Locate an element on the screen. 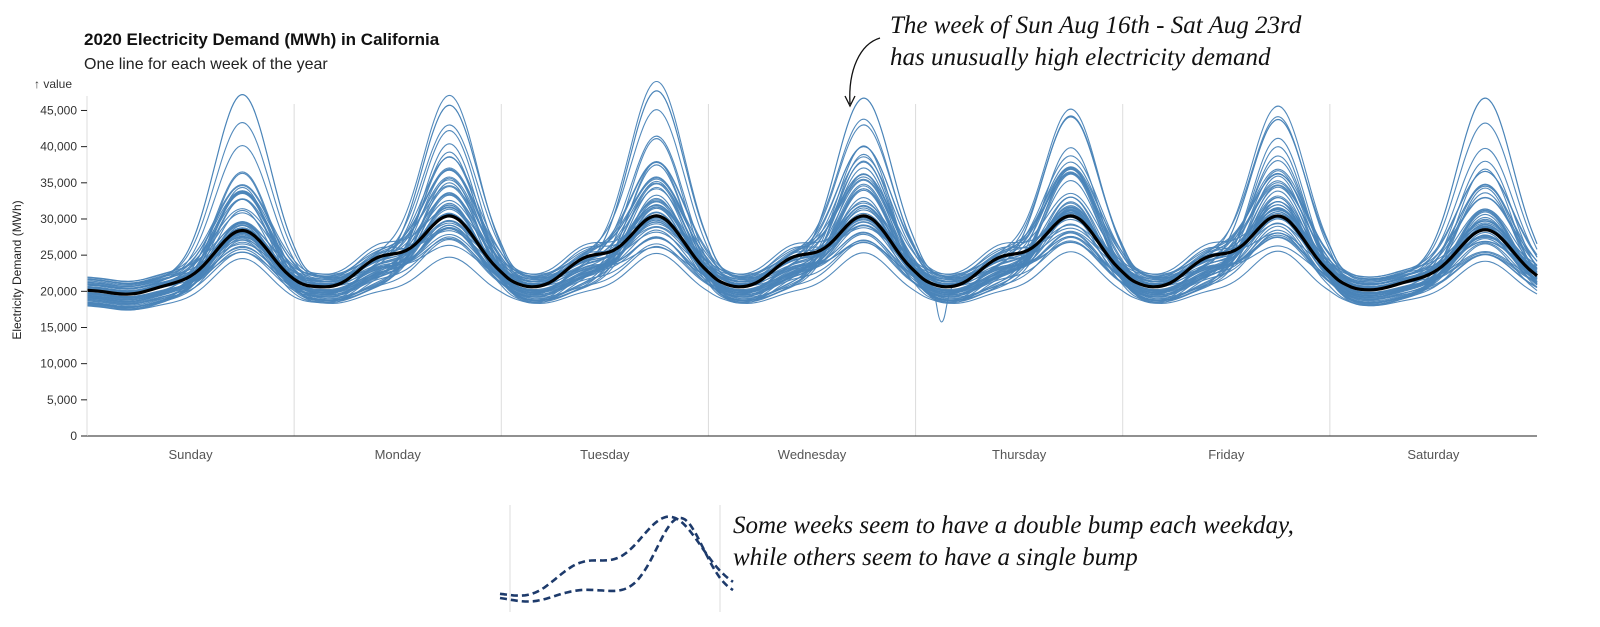 The width and height of the screenshot is (1600, 627). y-tick-label: 5,000 is located at coordinates (62, 400).